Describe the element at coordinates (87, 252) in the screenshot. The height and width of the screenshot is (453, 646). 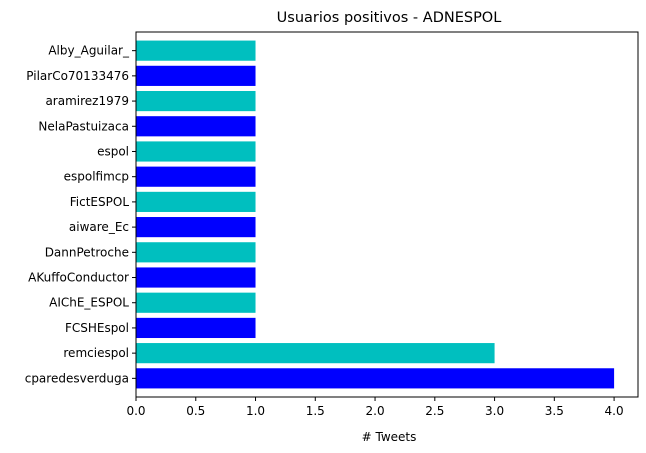
I see `y-tick-label: DannPetroche` at that location.